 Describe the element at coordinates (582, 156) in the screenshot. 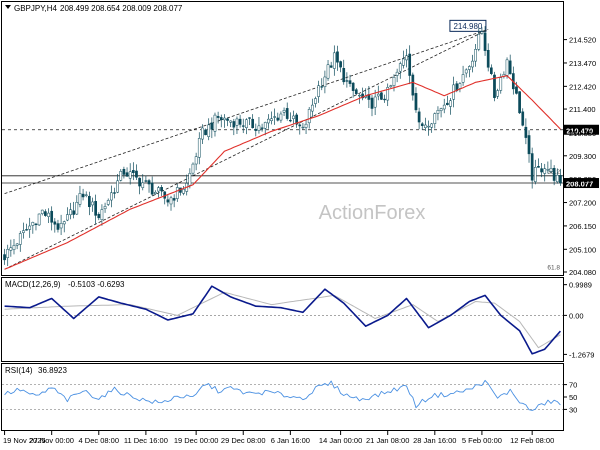

I see `price-axis-label: 209.300` at that location.